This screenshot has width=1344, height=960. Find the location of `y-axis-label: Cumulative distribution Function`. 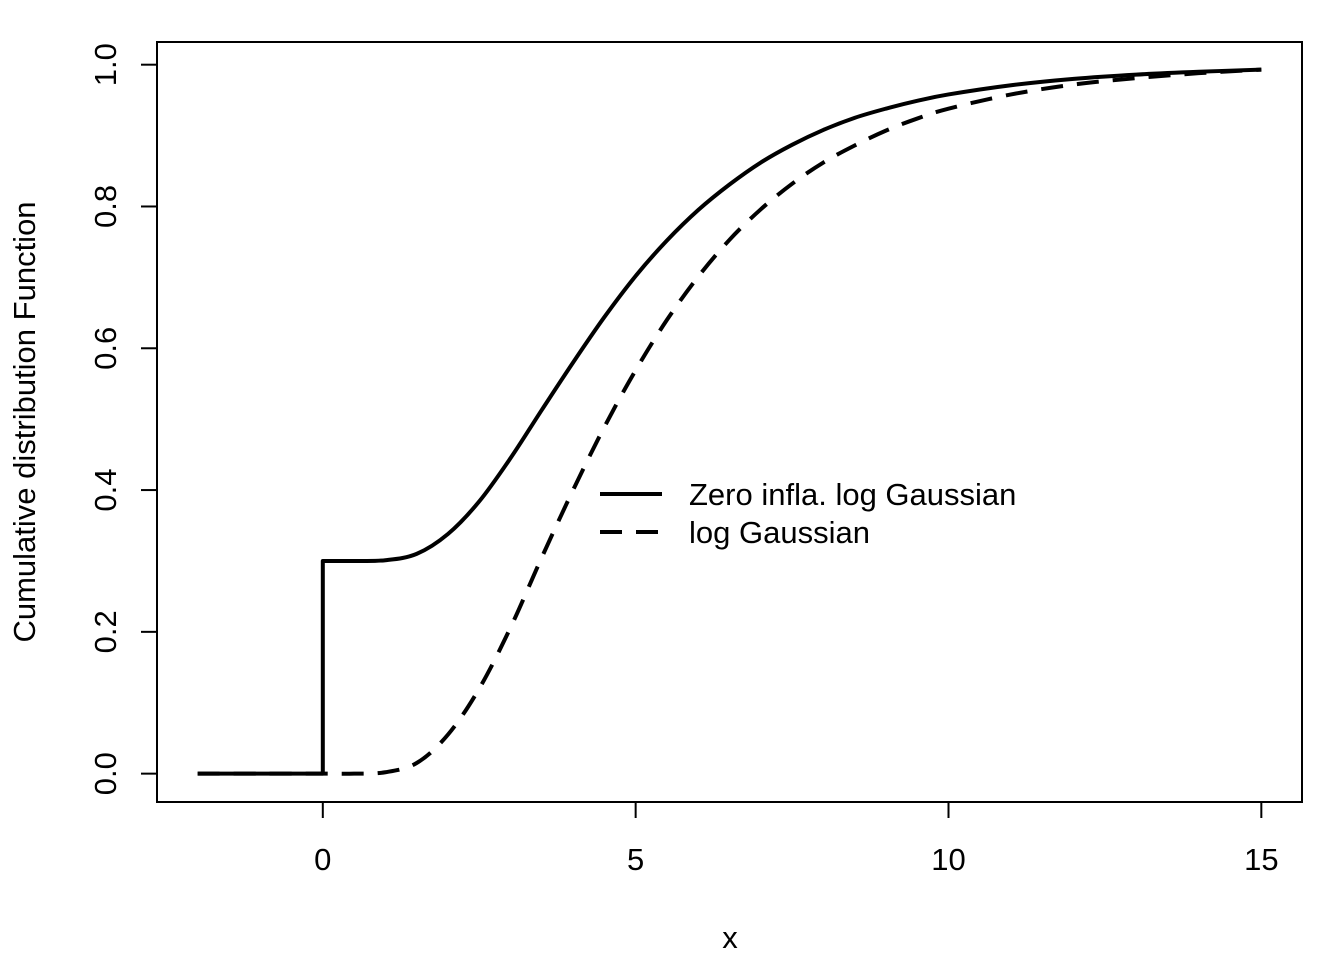

y-axis-label: Cumulative distribution Function is located at coordinates (24, 421).